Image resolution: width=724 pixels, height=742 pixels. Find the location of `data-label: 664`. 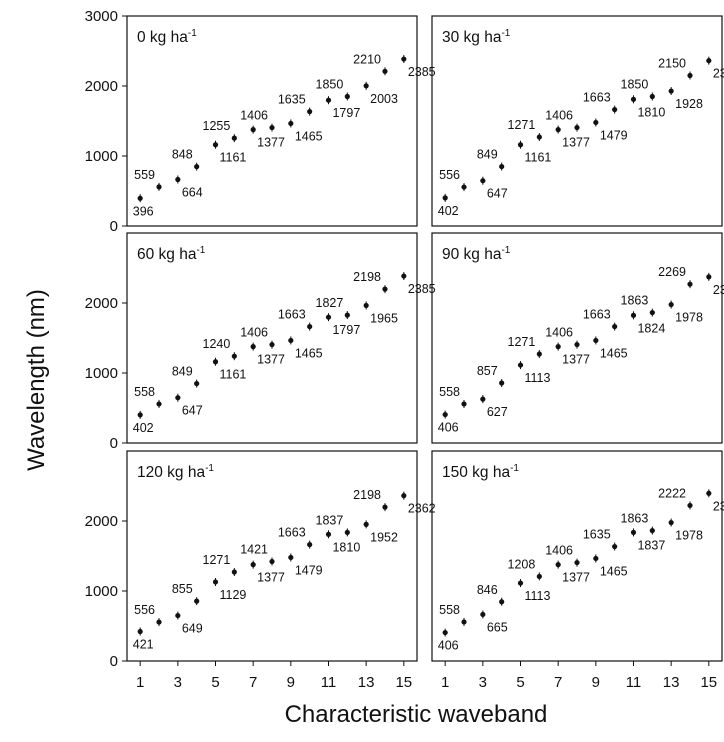

data-label: 664 is located at coordinates (192, 193).